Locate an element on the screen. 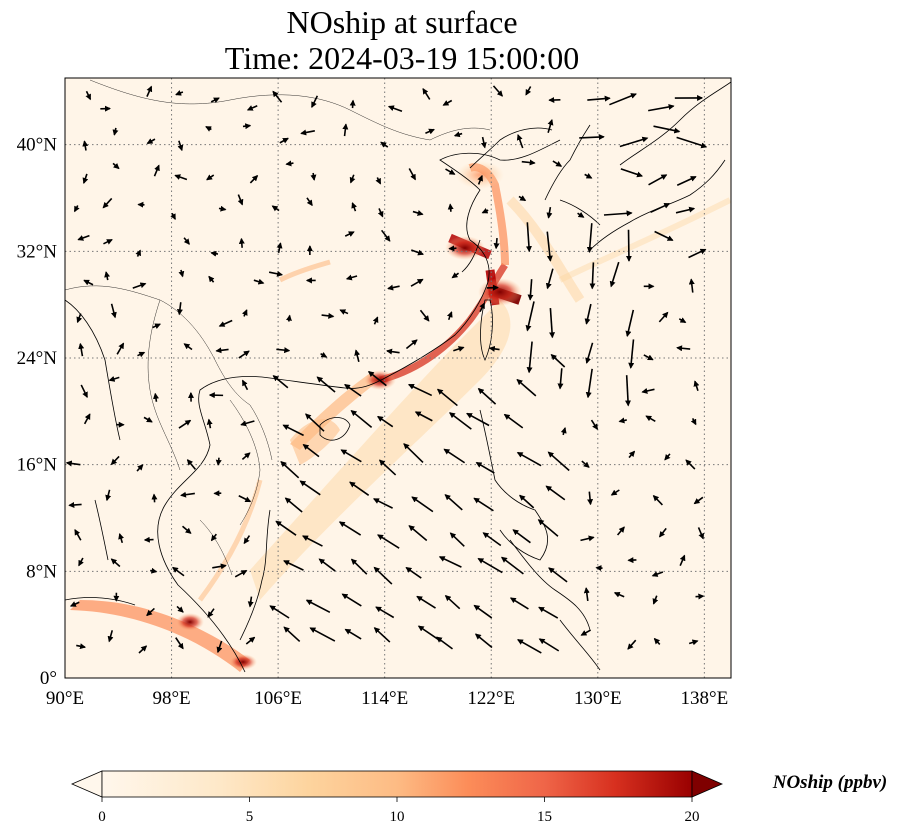 Image resolution: width=904 pixels, height=836 pixels. colorbar-tick-label: 20 is located at coordinates (692, 817).